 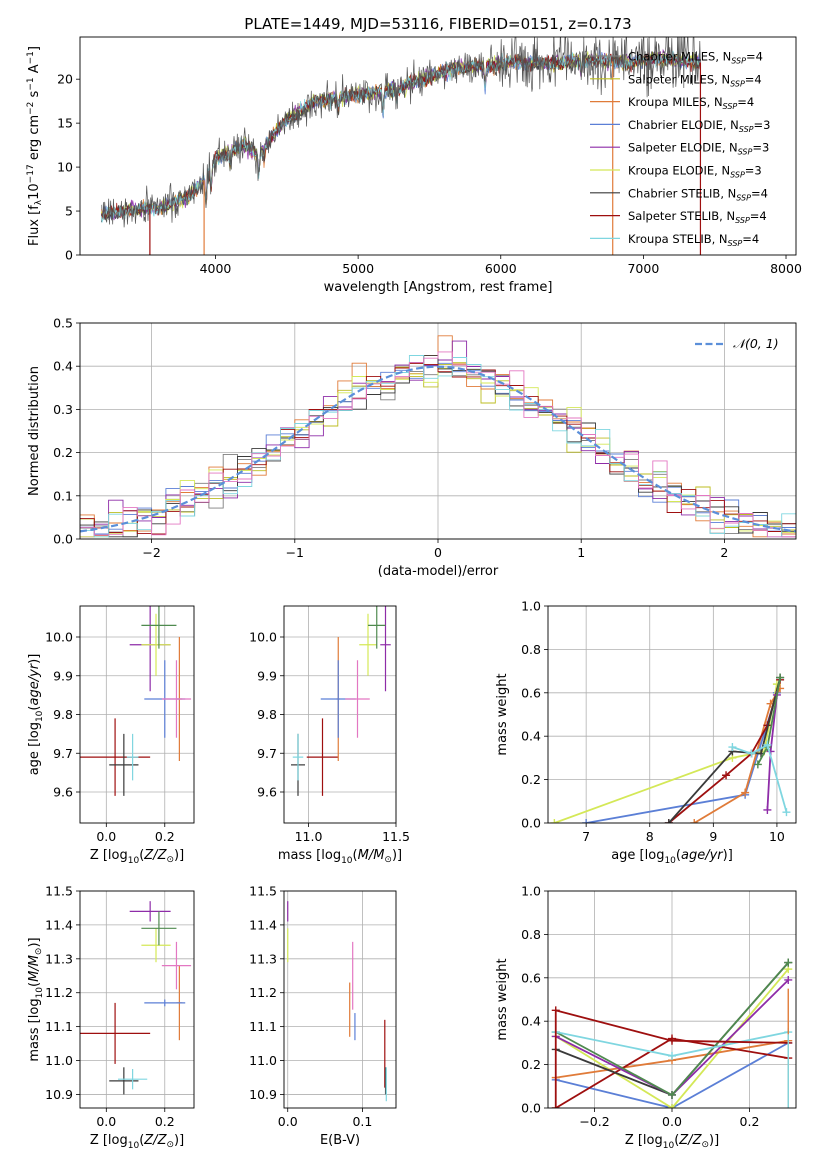 I want to click on legend-label: Kroupa ELODIE, NSSP=3, so click(x=695, y=172).